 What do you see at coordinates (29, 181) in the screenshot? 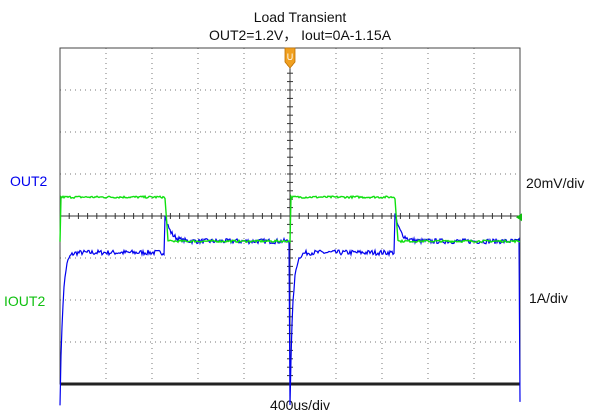
I see `series-label-out2: OUT2` at bounding box center [29, 181].